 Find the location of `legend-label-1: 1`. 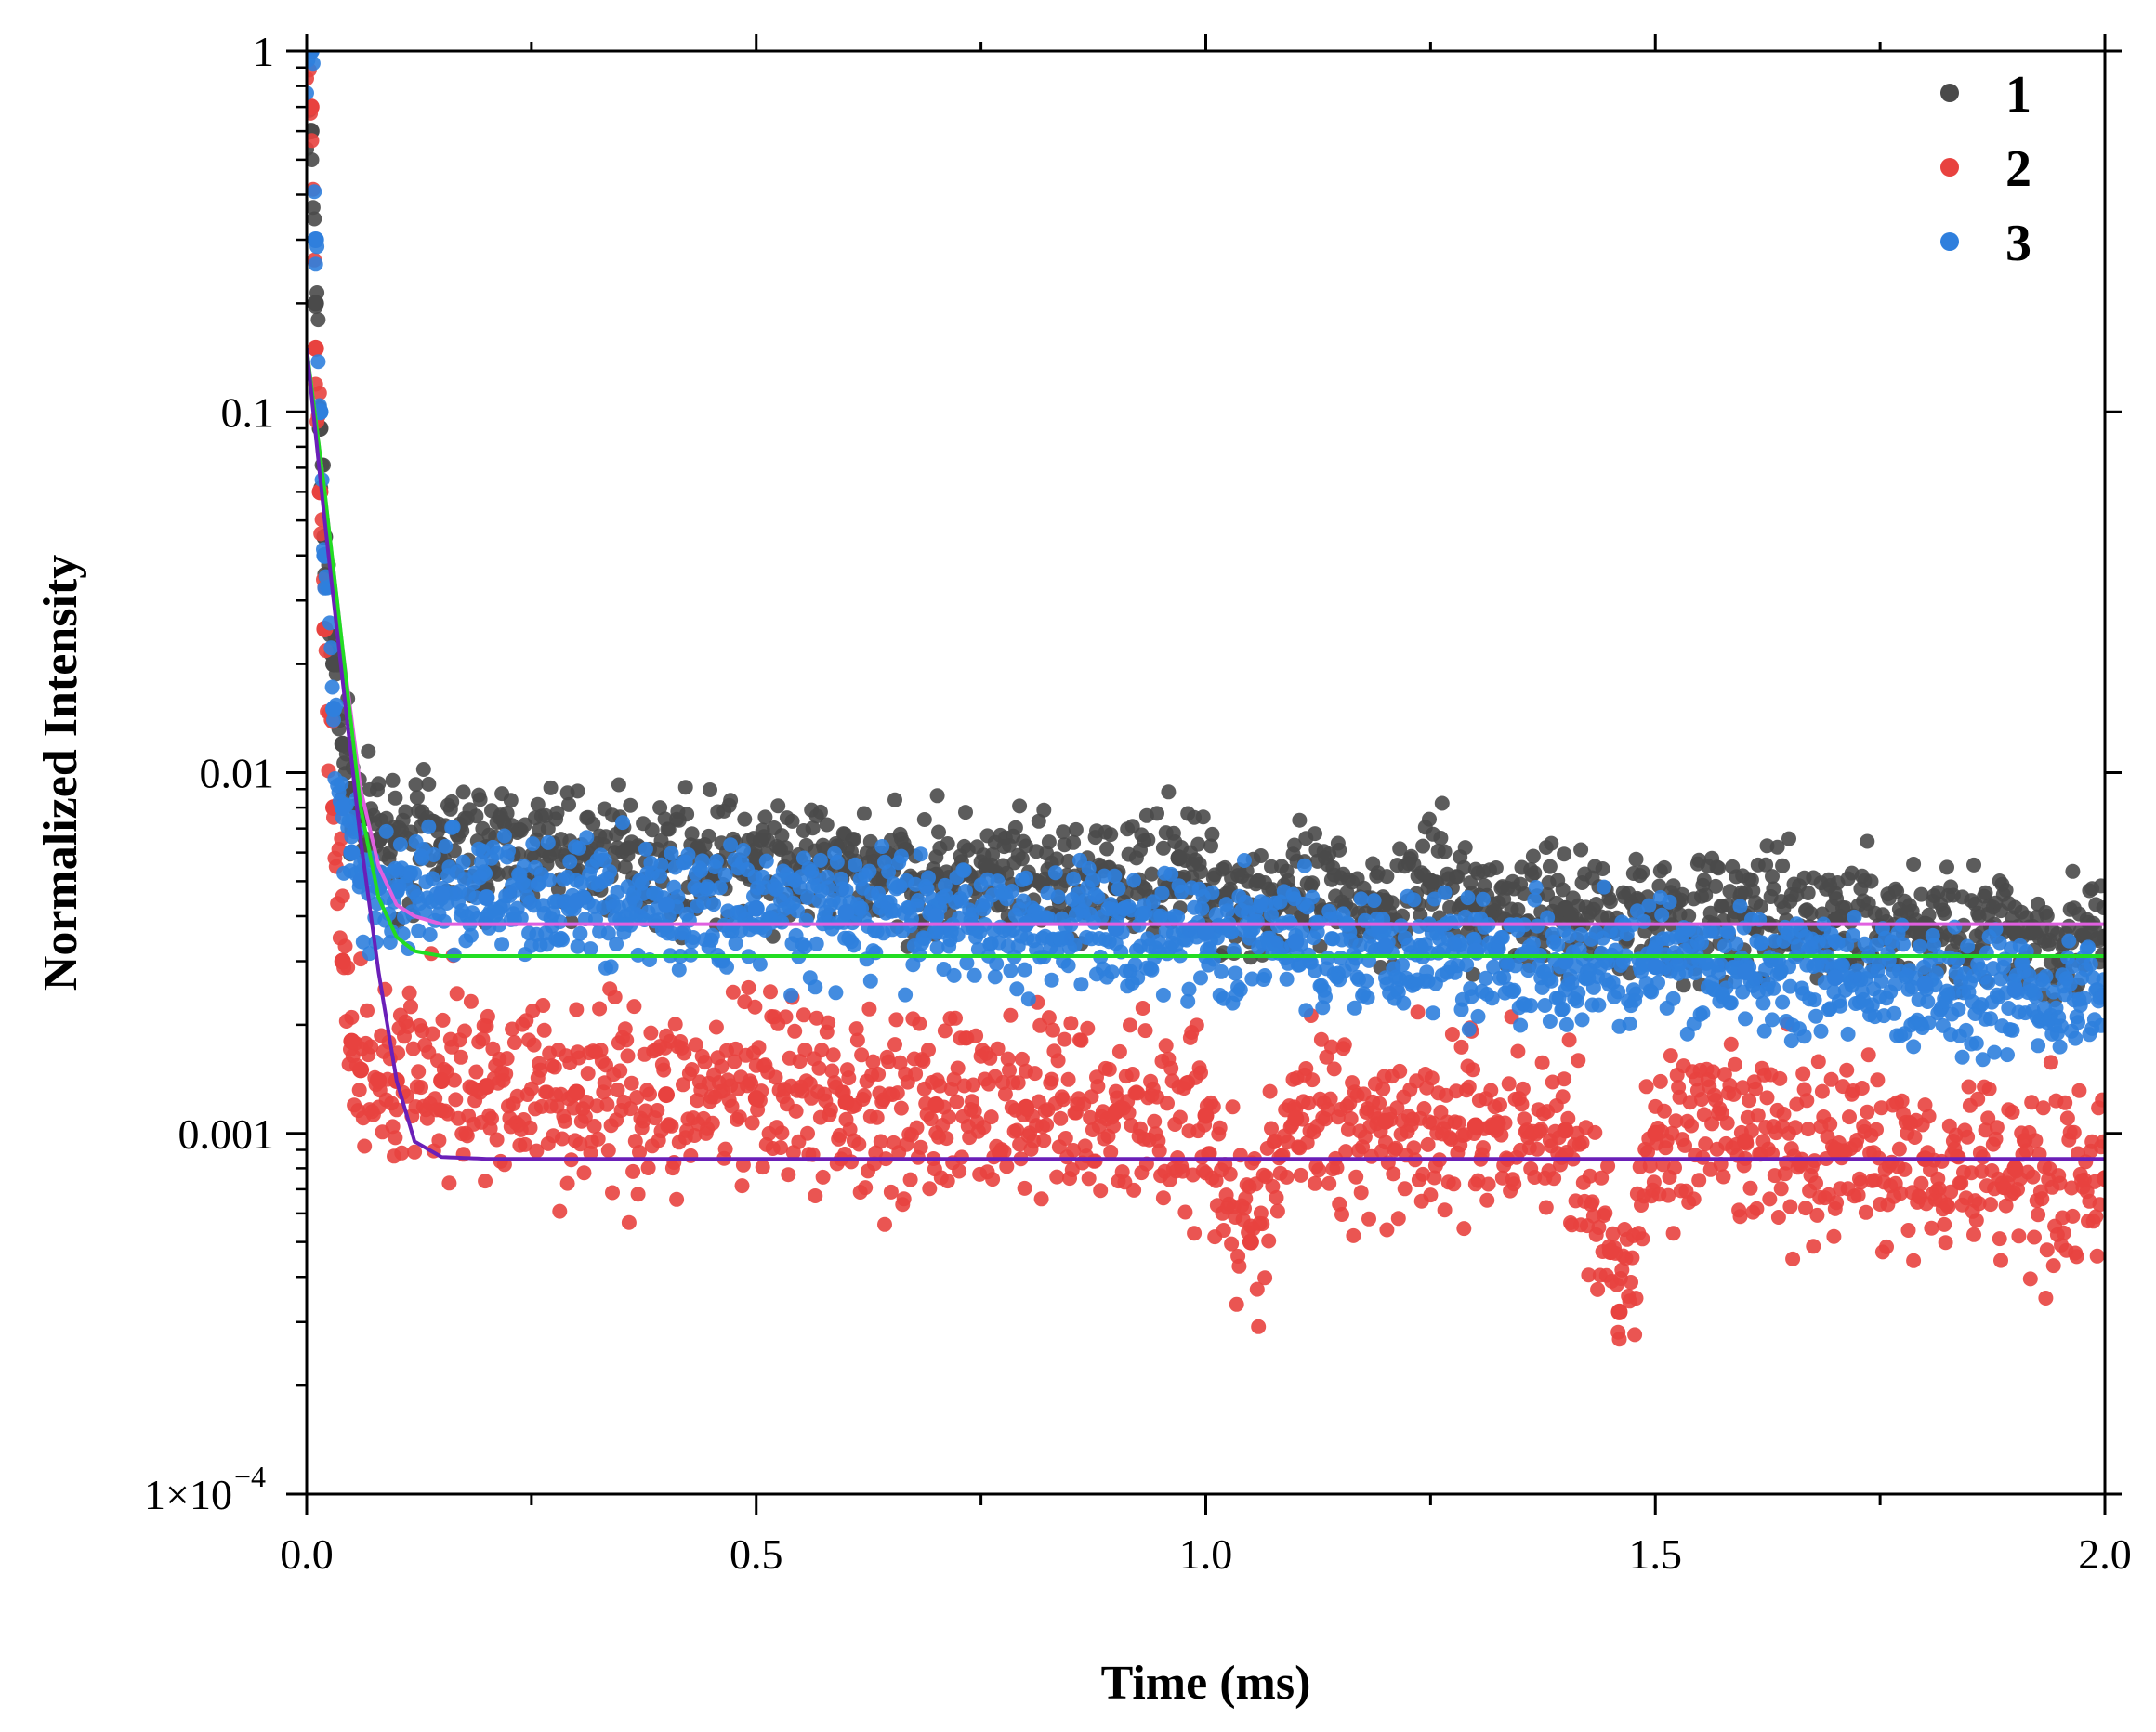

legend-label-1: 1 is located at coordinates (2018, 95).